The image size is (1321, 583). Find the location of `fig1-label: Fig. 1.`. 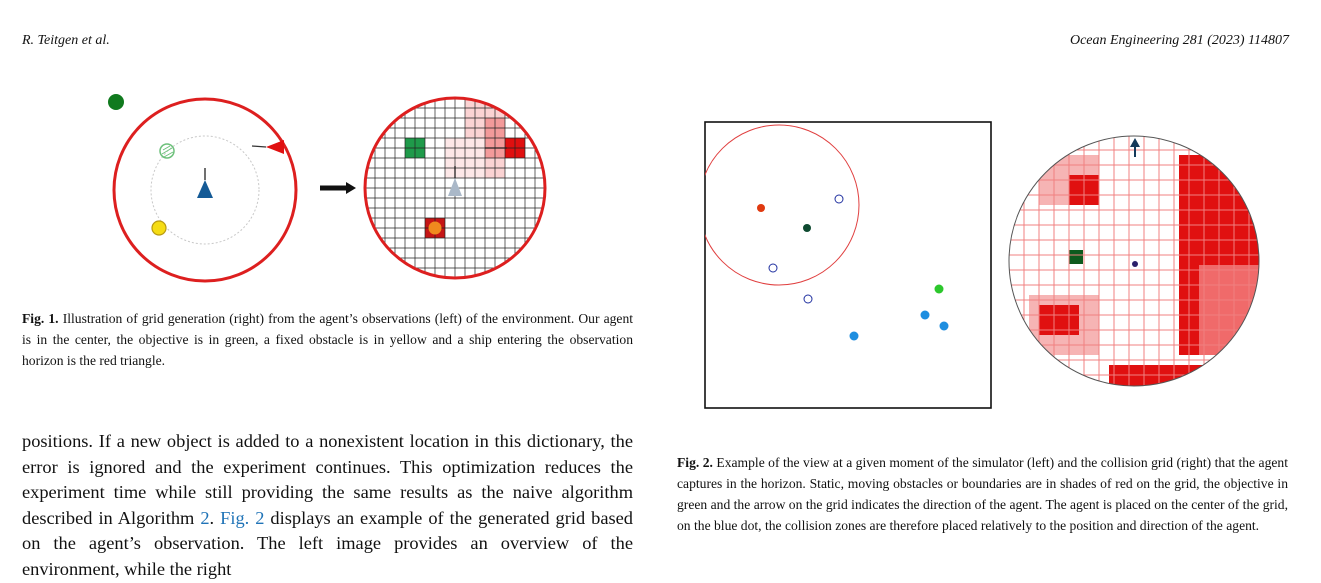

fig1-label: Fig. 1. is located at coordinates (40, 318).